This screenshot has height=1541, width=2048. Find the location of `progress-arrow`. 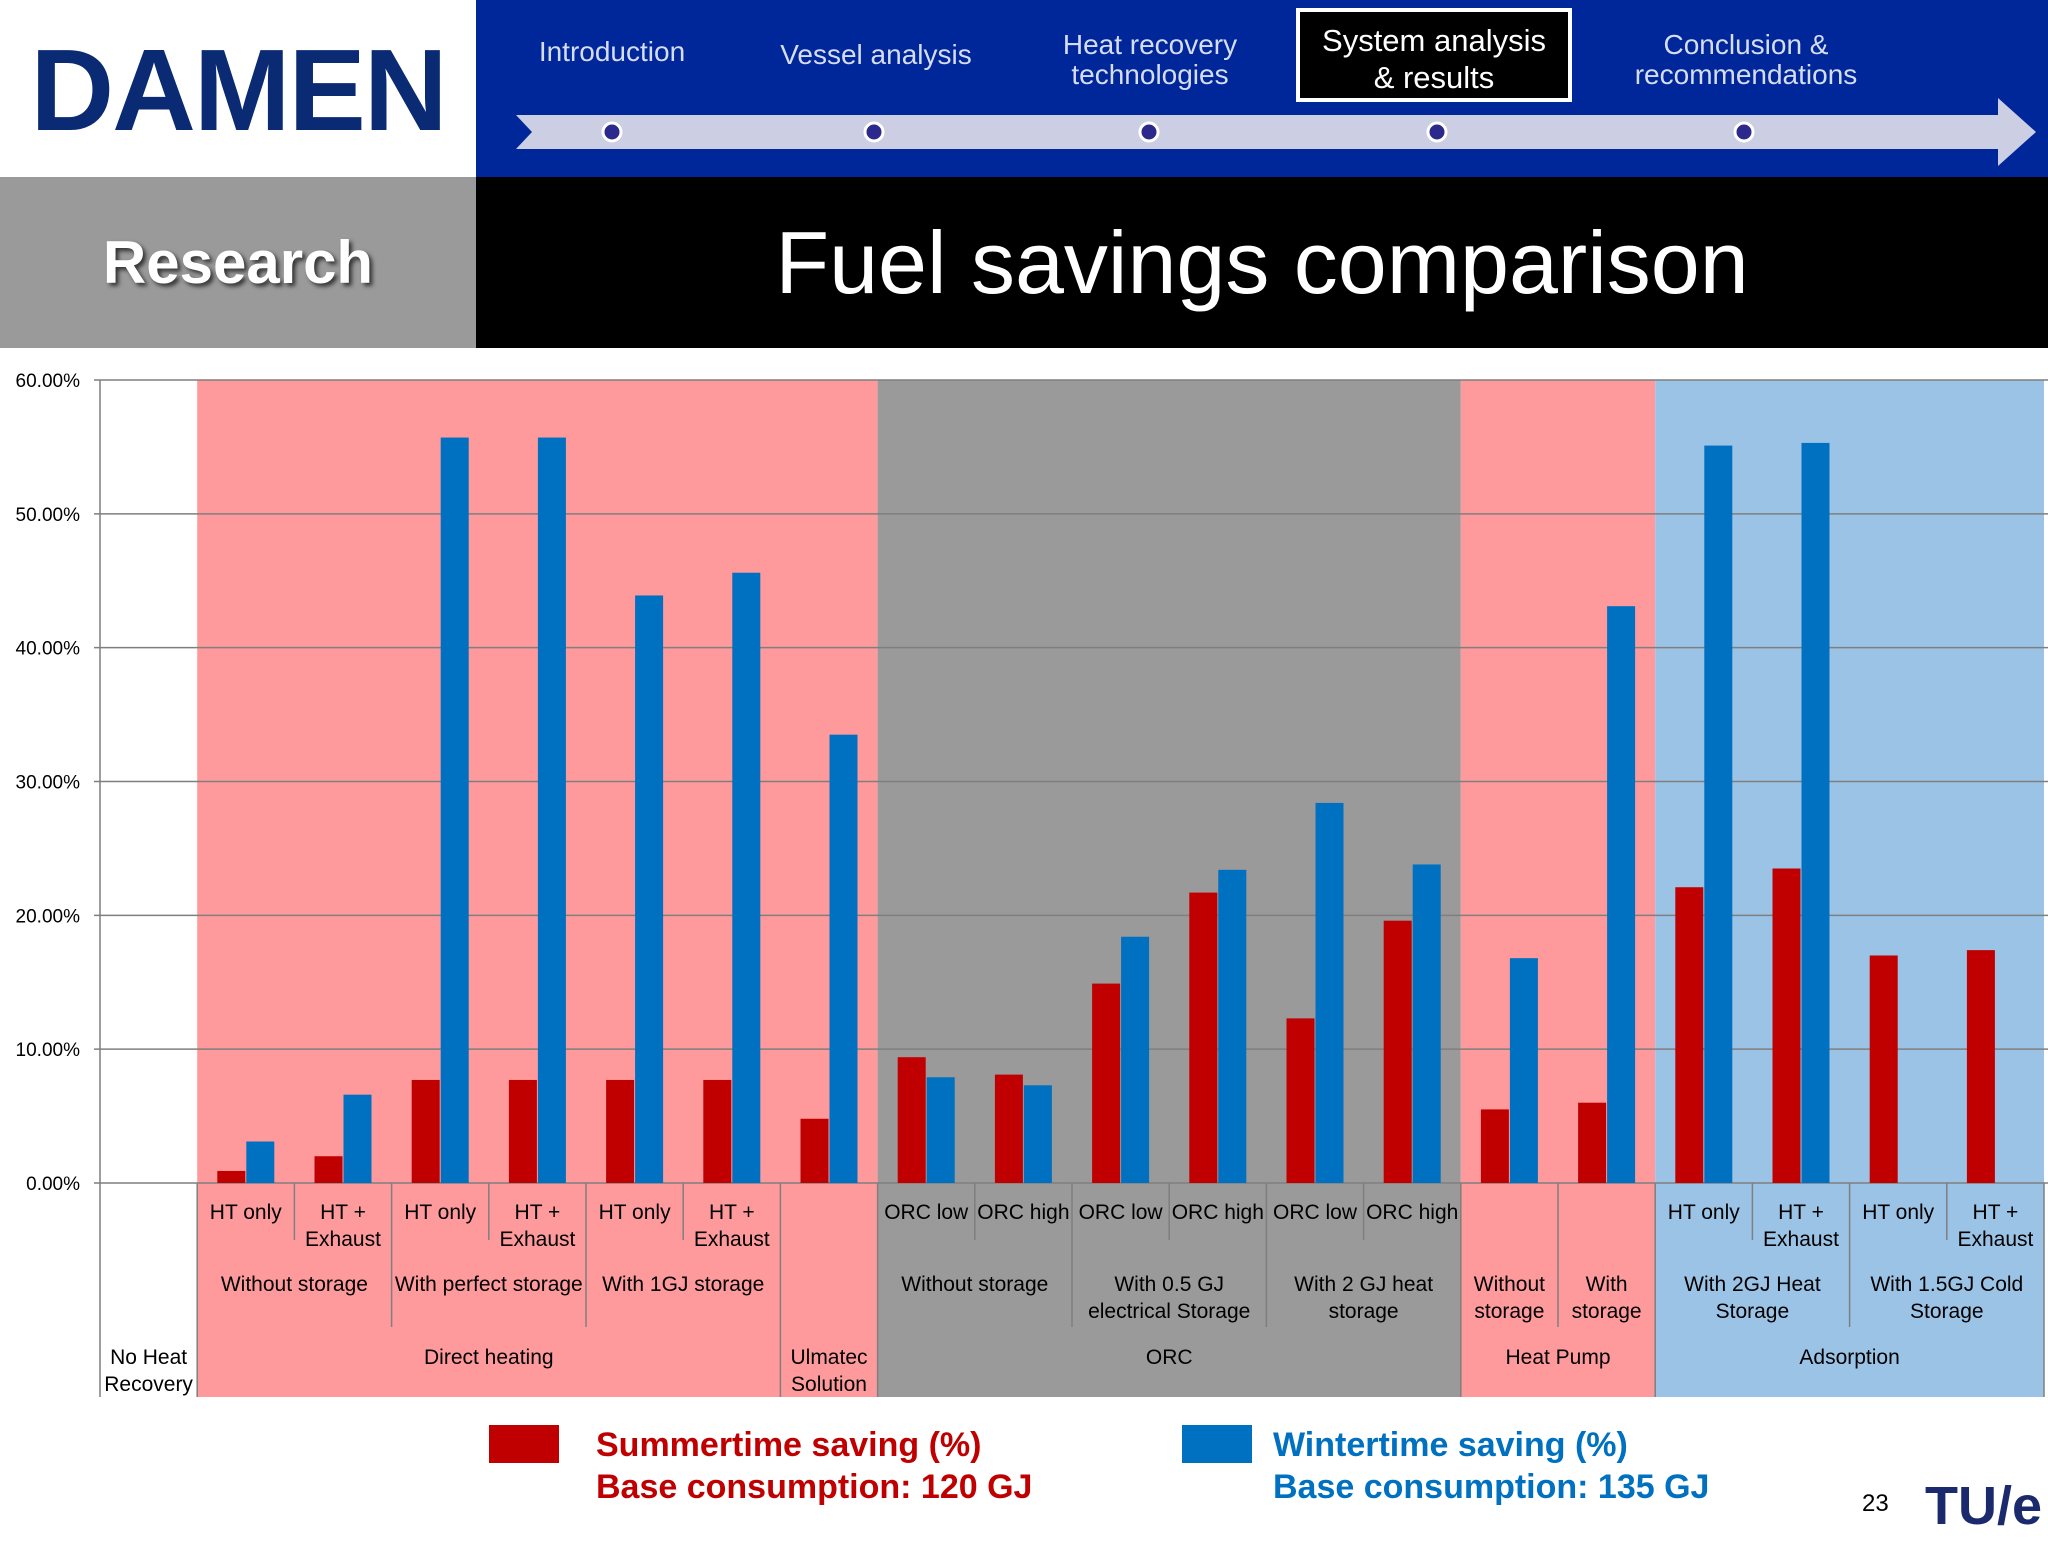

progress-arrow is located at coordinates (1276, 132).